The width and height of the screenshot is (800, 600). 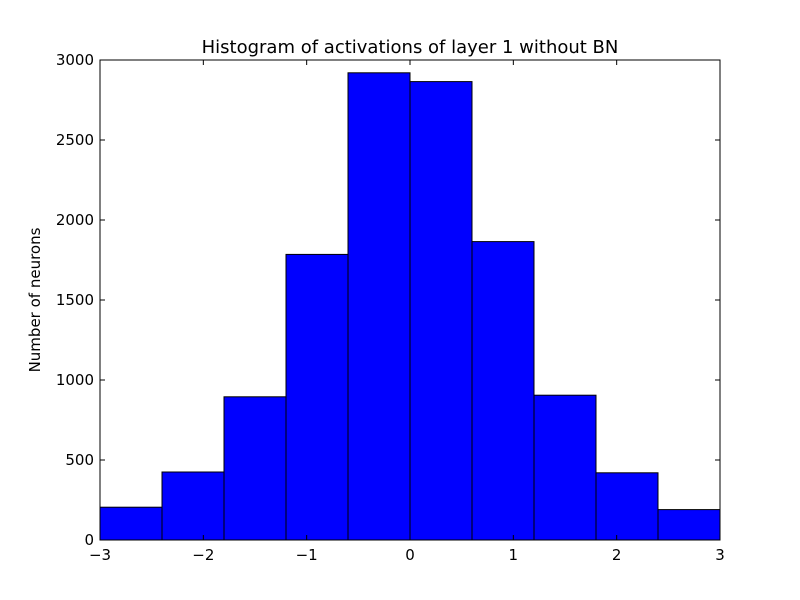 I want to click on y-tick-label-6: 2500, so click(x=75, y=140).